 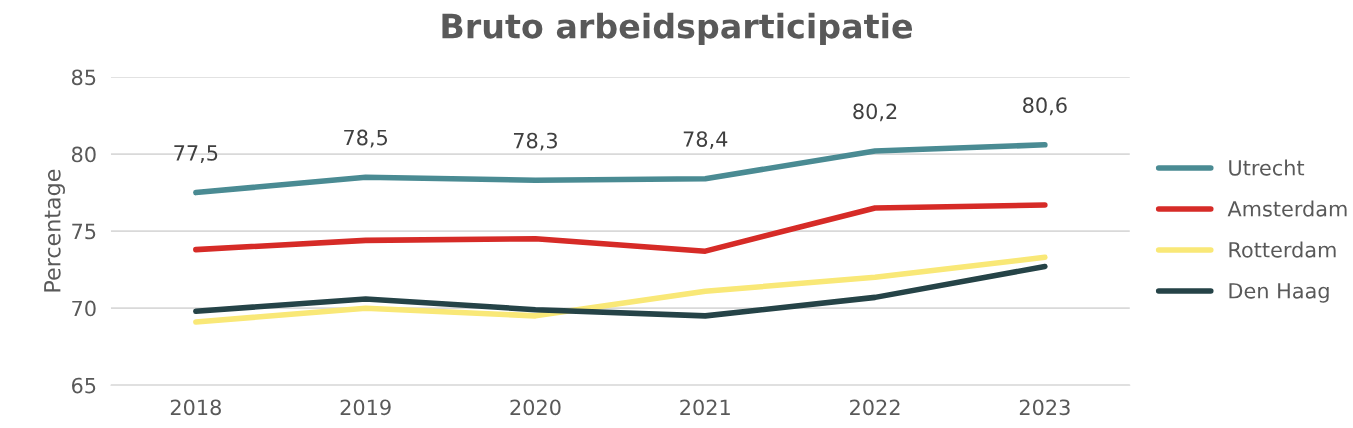 I want to click on chart-title: Bruto arbeidsparticipatie, so click(x=677, y=29).